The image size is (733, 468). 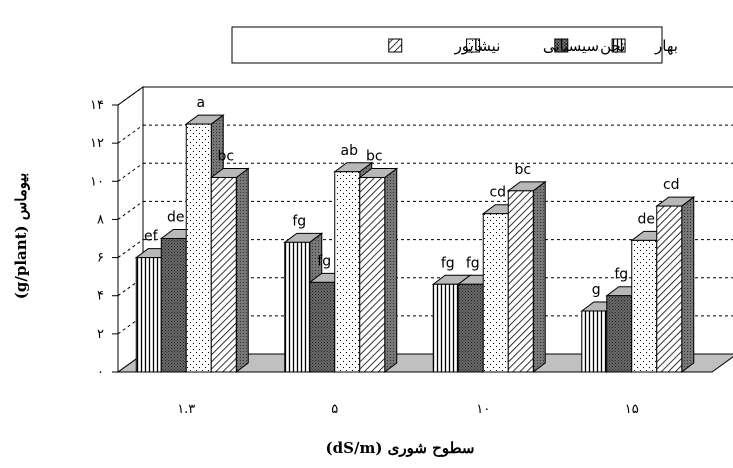 I want to click on x-tick-label: ۱۰, so click(x=483, y=409).